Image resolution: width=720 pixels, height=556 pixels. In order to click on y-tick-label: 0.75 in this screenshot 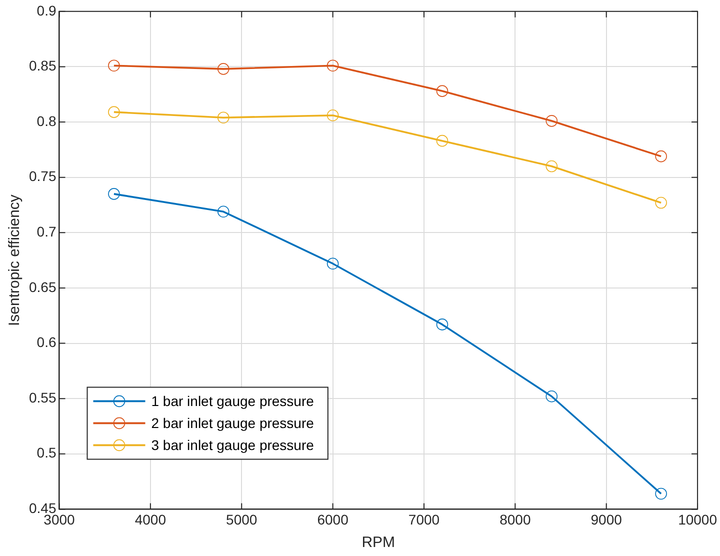, I will do `click(42, 176)`.